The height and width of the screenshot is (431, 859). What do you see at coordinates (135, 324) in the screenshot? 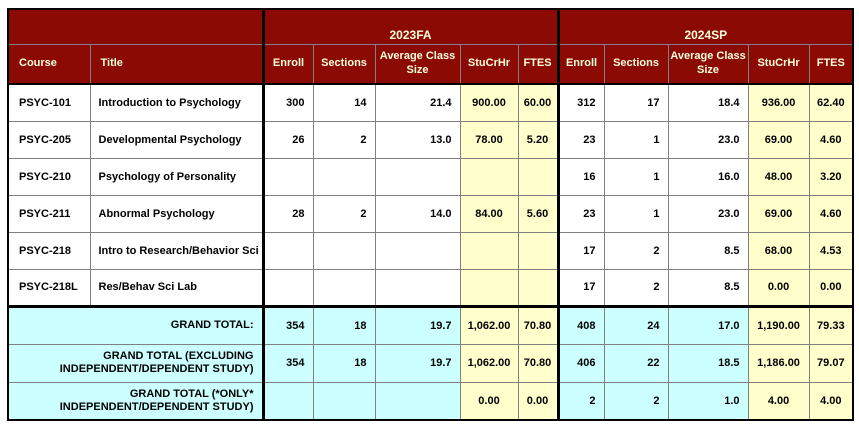
I see `grand-total-label: GRAND TOTAL:` at bounding box center [135, 324].